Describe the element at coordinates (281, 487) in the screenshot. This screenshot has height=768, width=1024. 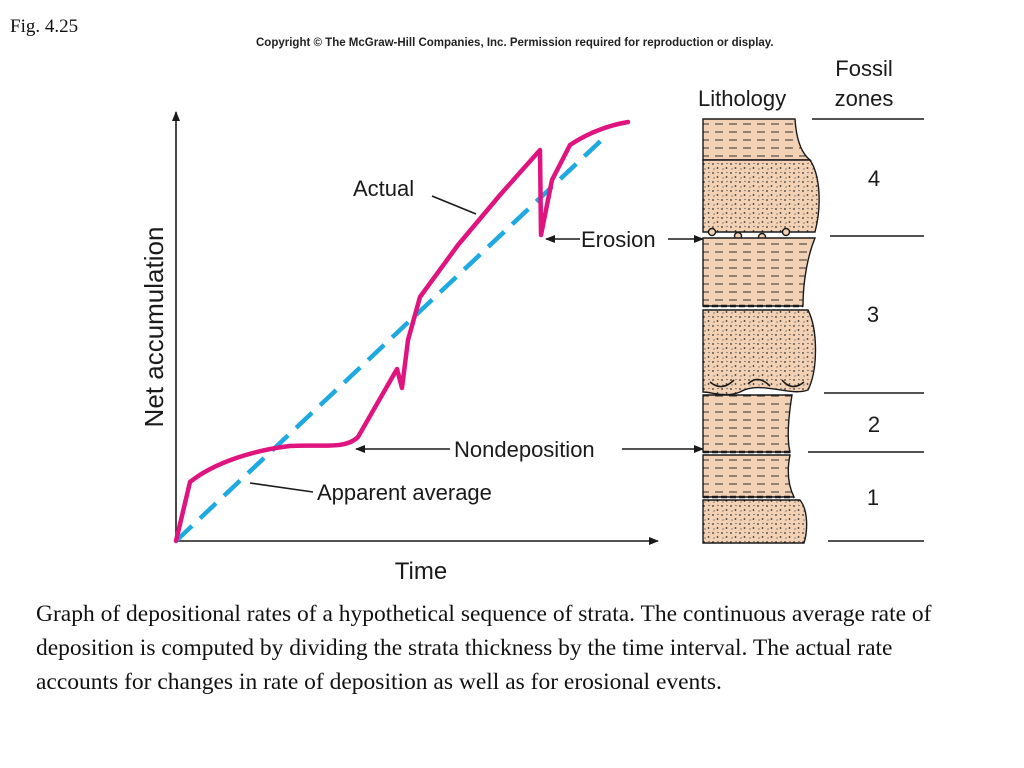
I see `apparent-average-leader` at that location.